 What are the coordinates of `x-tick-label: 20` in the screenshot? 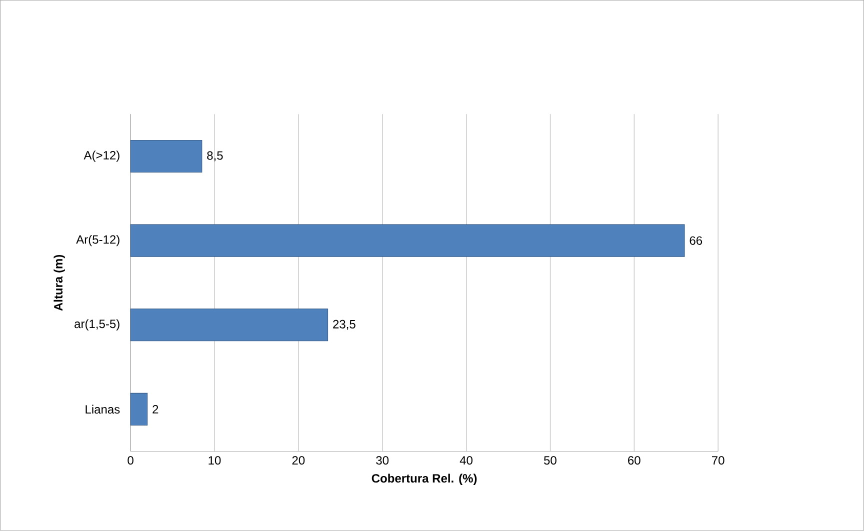 It's located at (298, 460).